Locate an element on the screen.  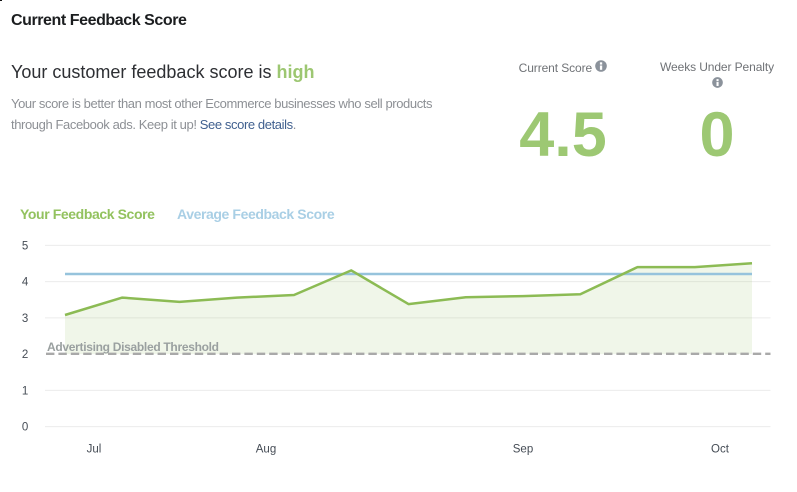
svg-text: Sep is located at coordinates (523, 450).